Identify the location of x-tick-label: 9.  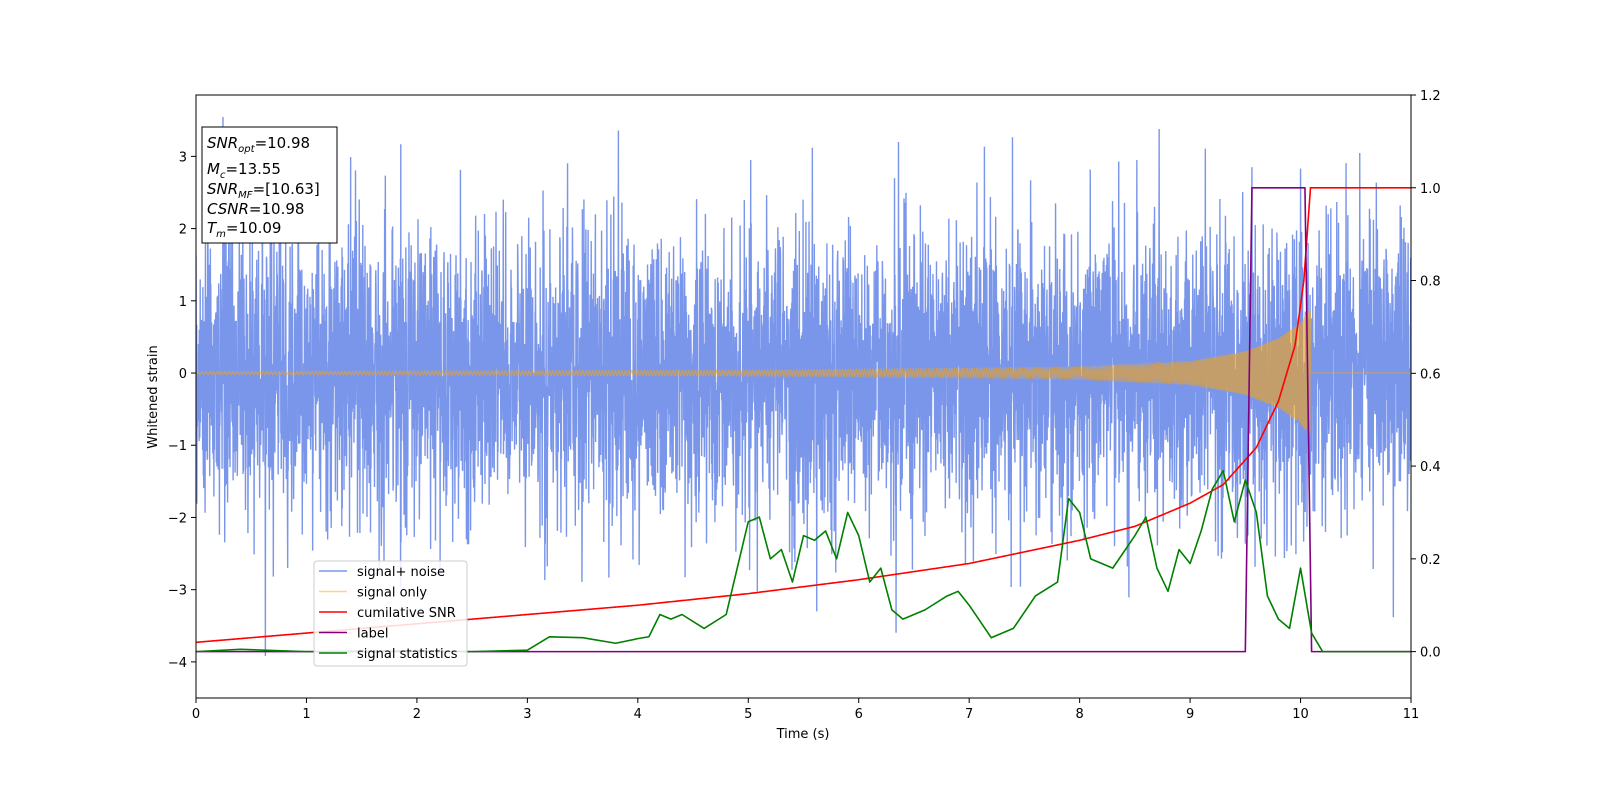
(1190, 714).